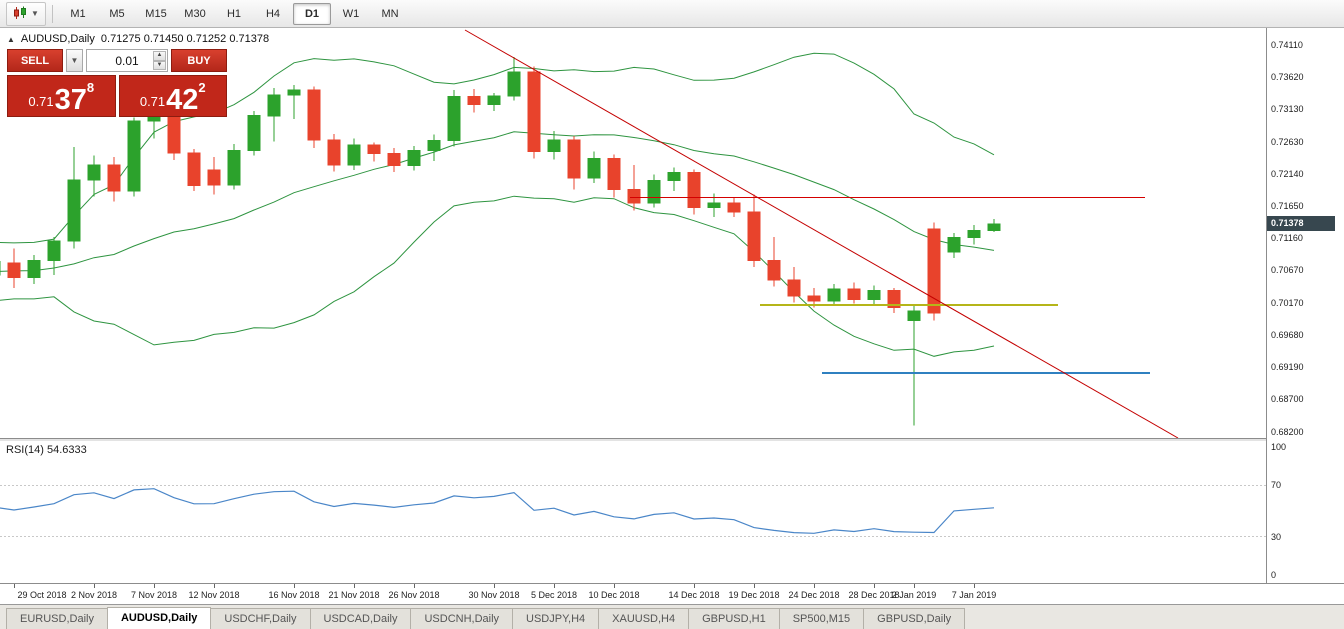 The height and width of the screenshot is (629, 1344). What do you see at coordinates (1287, 238) in the screenshot?
I see `price-axis-label: 0.71160` at bounding box center [1287, 238].